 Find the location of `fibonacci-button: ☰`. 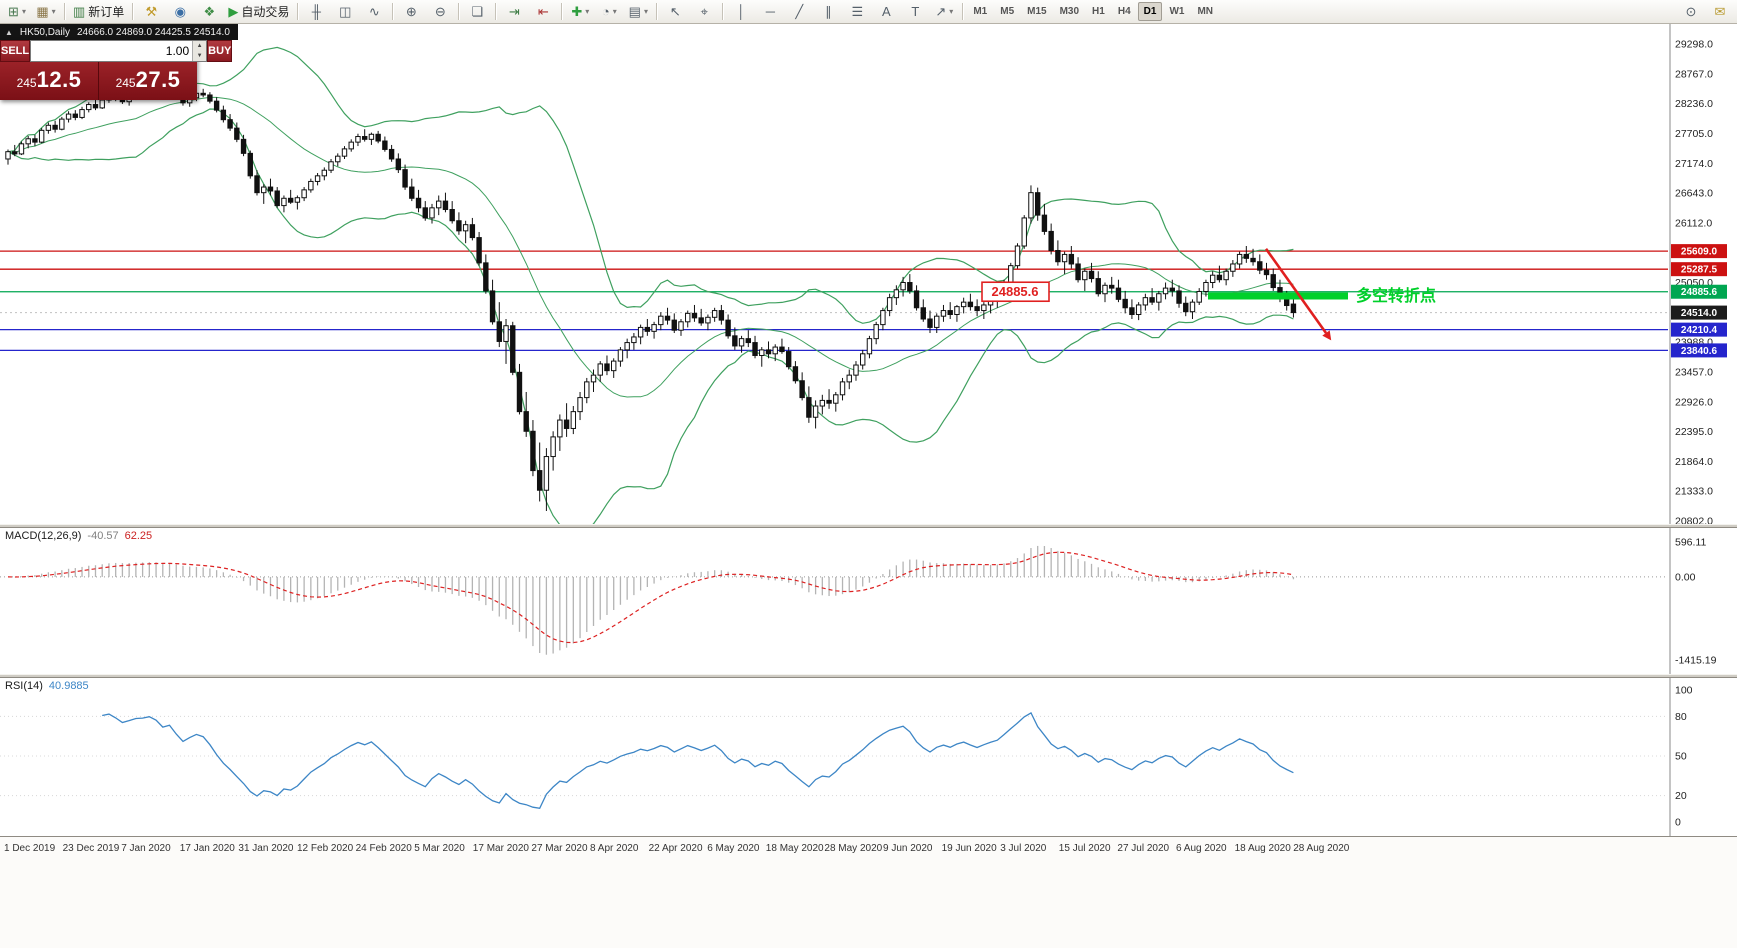

fibonacci-button: ☰ is located at coordinates (857, 12).